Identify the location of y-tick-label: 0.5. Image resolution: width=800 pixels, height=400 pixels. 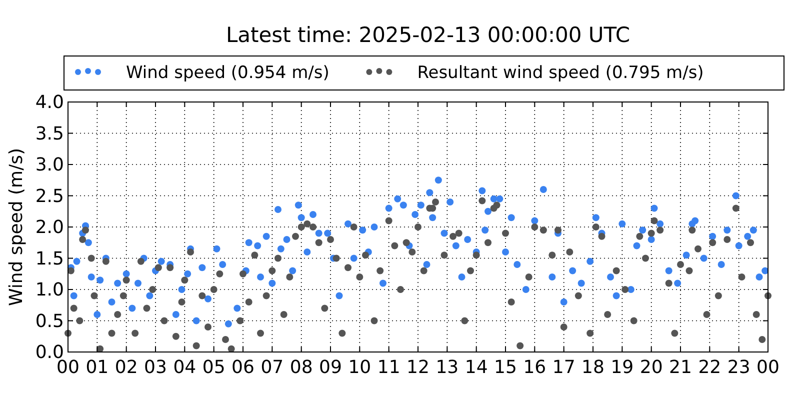
(49, 321).